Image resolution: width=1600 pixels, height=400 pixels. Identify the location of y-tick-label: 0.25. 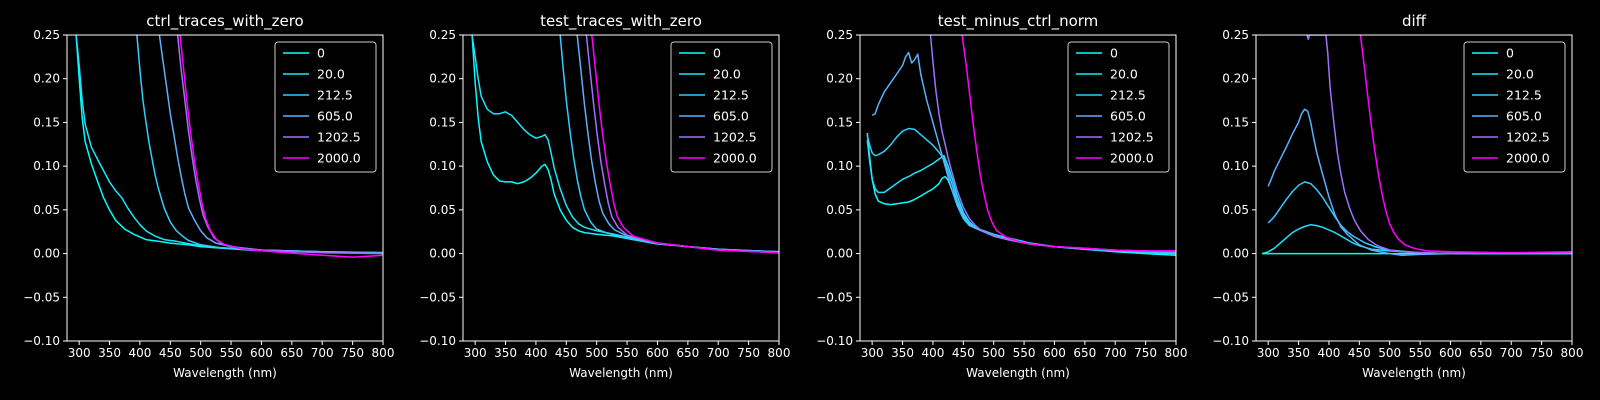
(839, 35).